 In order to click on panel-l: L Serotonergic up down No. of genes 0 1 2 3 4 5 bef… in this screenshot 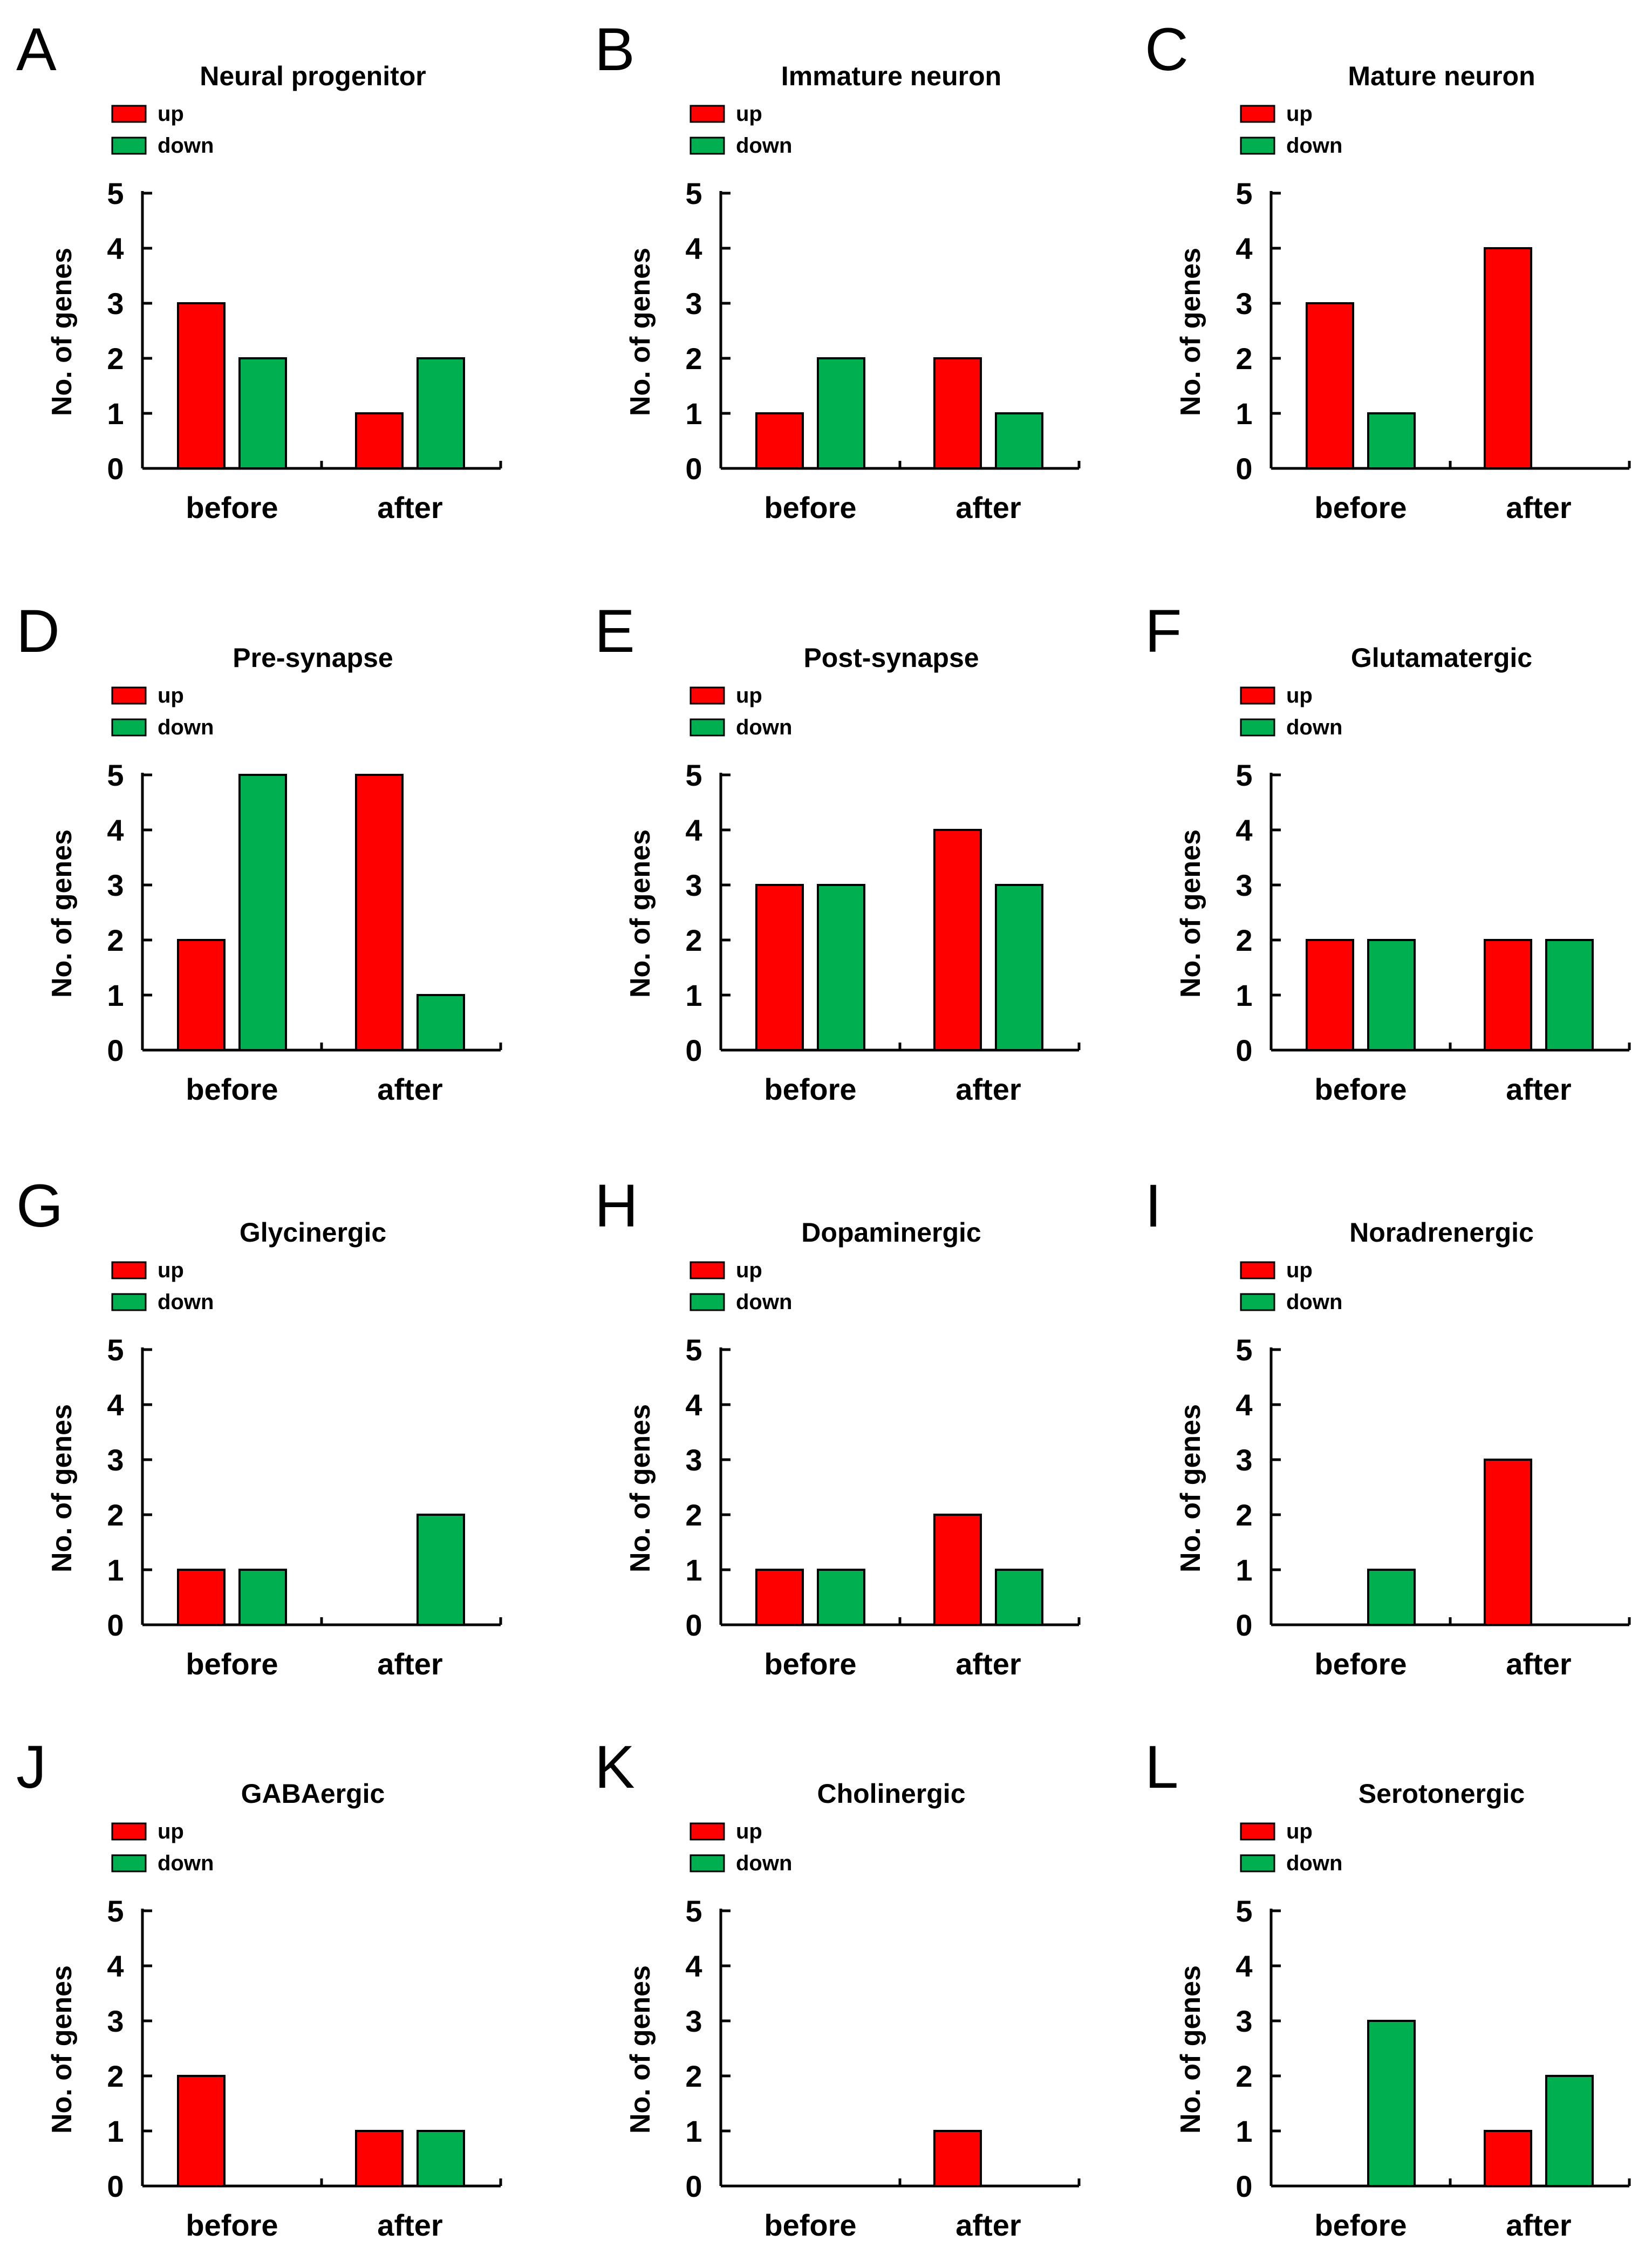, I will do `click(1388, 1987)`.